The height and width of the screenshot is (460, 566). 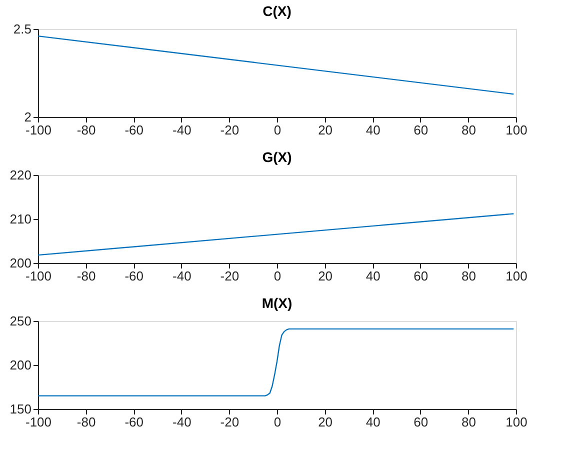 What do you see at coordinates (21, 219) in the screenshot?
I see `y-tick-label: 210` at bounding box center [21, 219].